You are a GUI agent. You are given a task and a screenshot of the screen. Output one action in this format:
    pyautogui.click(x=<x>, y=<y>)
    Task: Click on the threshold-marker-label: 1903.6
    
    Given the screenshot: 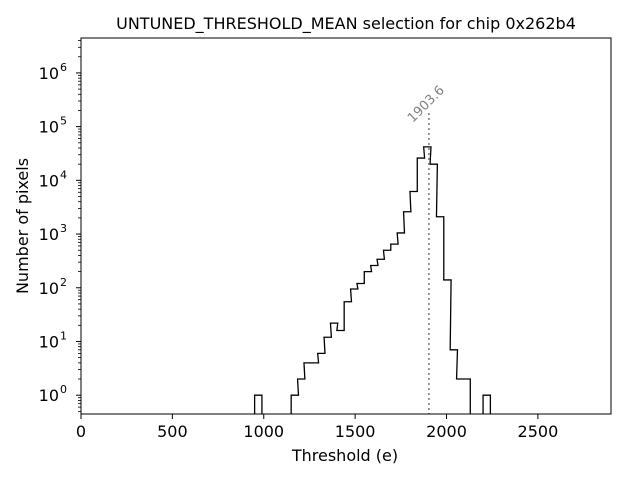 What is the action you would take?
    pyautogui.click(x=426, y=104)
    